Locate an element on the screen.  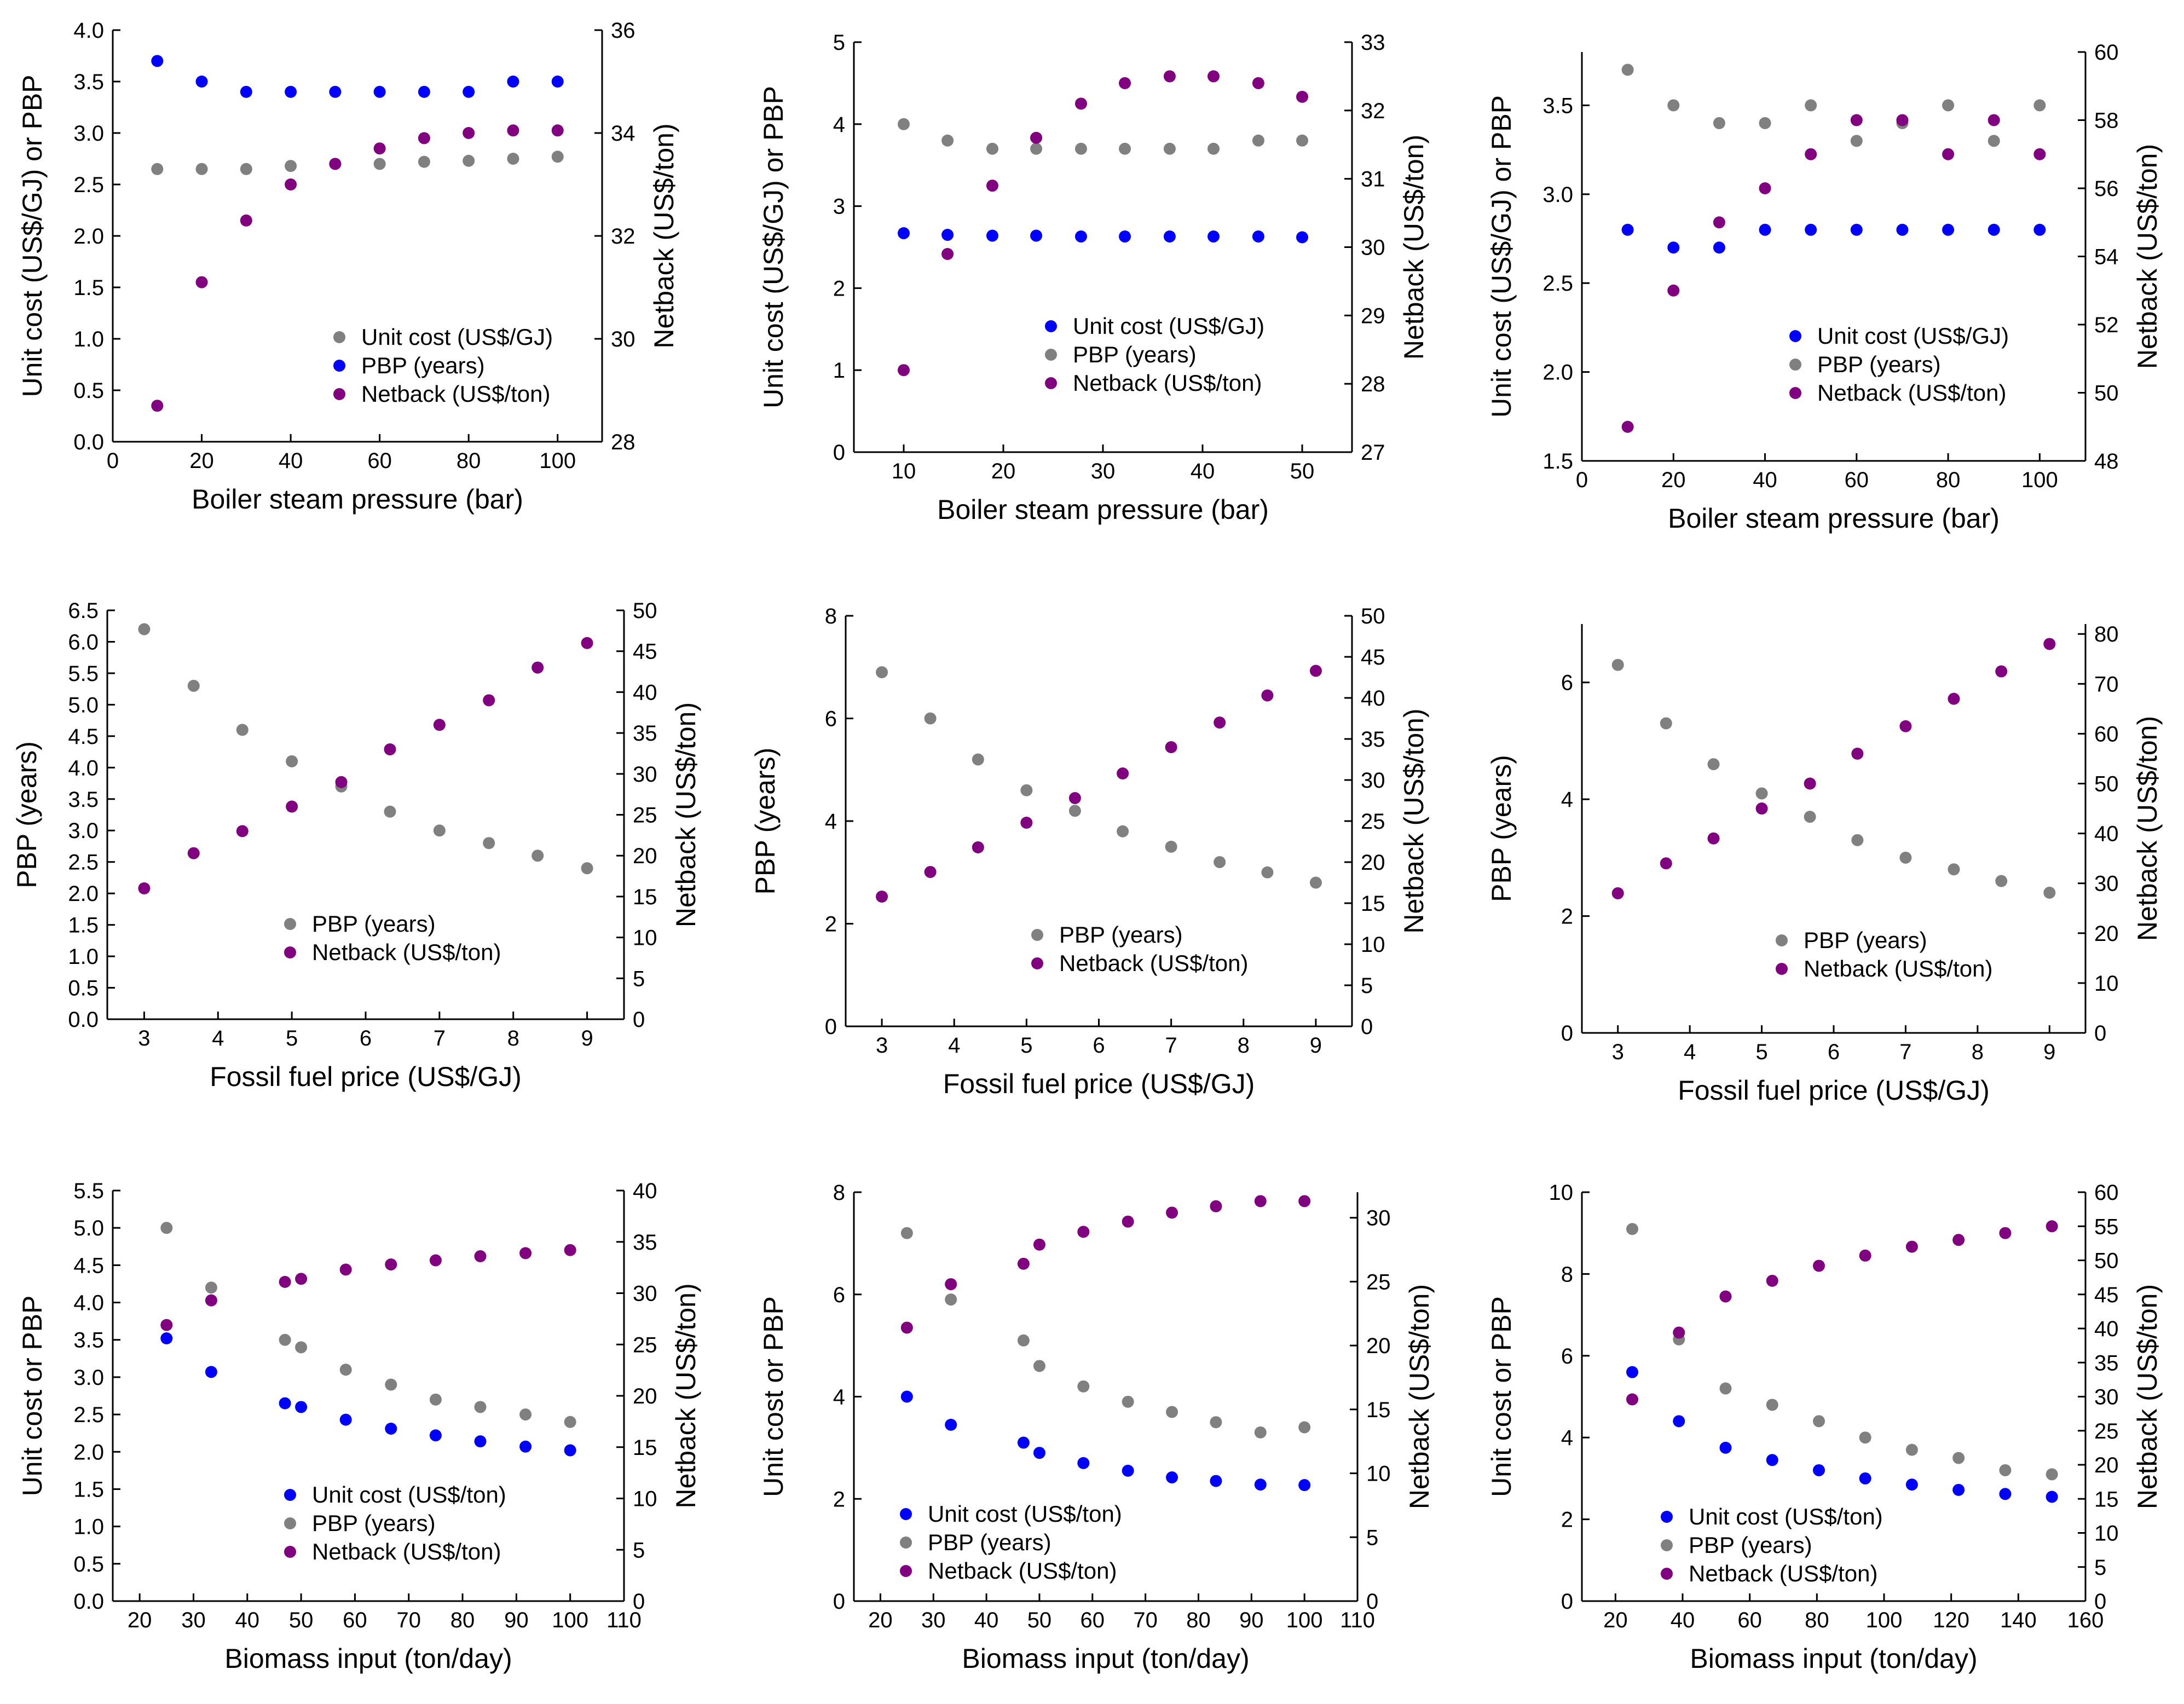
y2-tick-label: 25 is located at coordinates (645, 816).